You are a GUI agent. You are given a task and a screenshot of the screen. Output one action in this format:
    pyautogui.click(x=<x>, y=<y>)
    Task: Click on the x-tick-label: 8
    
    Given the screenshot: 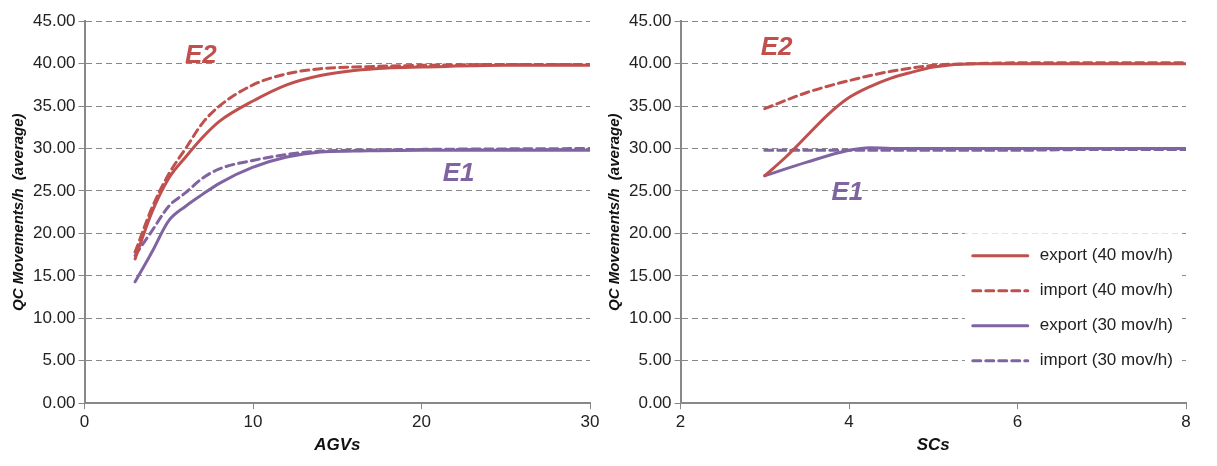 What is the action you would take?
    pyautogui.click(x=1186, y=422)
    